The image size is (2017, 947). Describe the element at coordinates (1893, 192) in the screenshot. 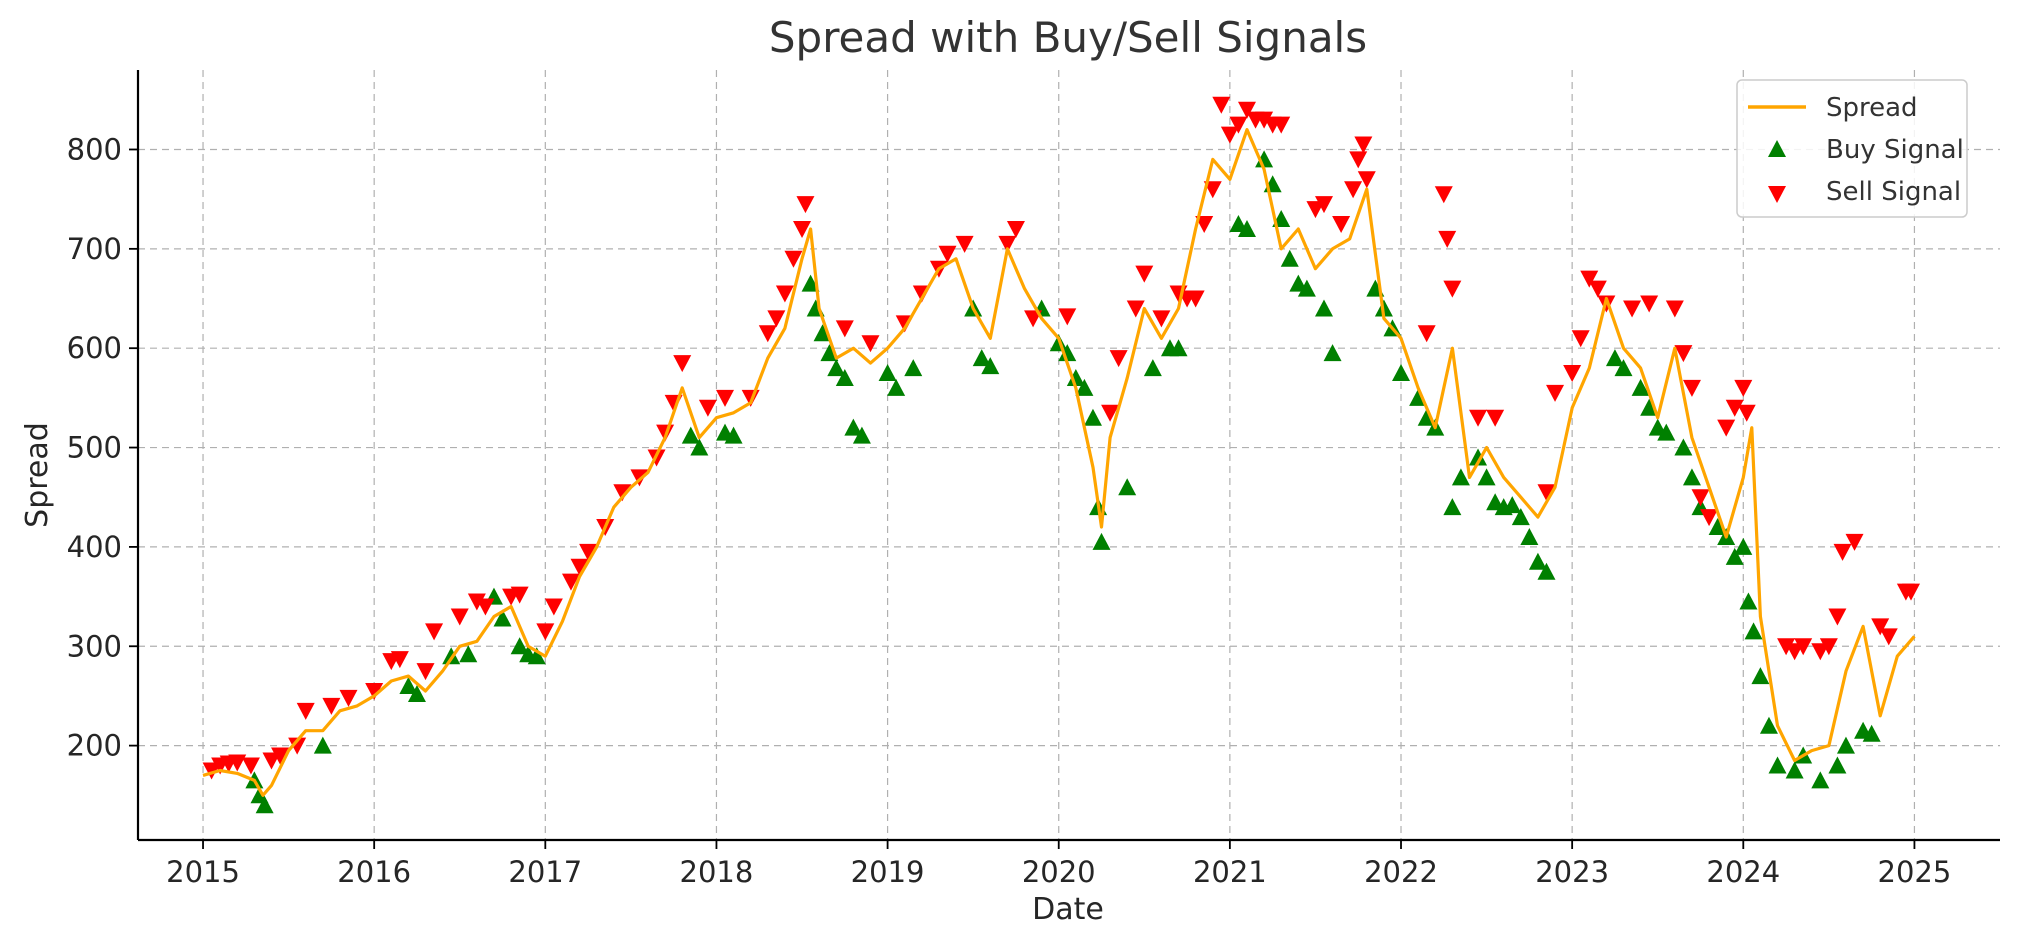

I see `legend-sell-label: Sell Signal` at that location.